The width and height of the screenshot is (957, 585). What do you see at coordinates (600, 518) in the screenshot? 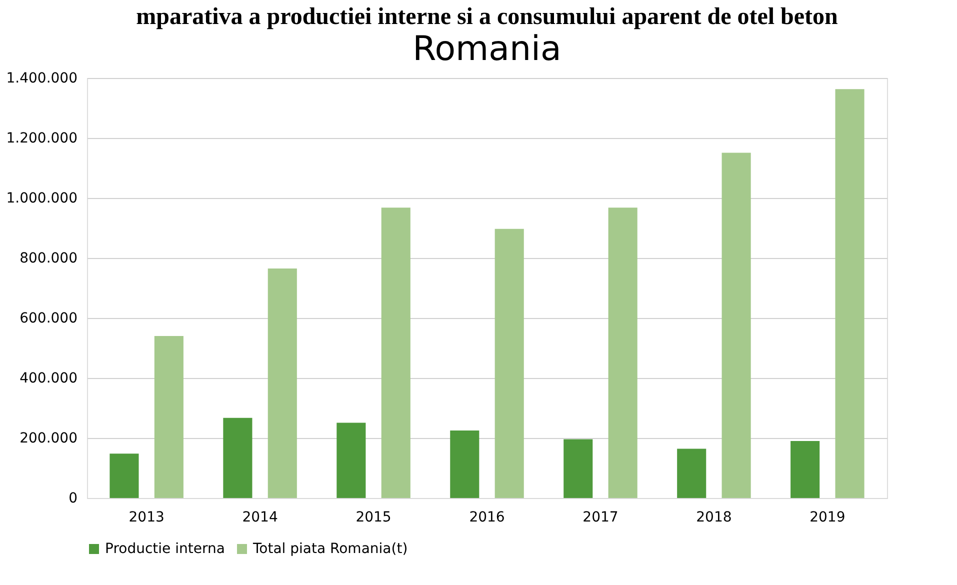
I see `x-tick-label: 2017` at bounding box center [600, 518].